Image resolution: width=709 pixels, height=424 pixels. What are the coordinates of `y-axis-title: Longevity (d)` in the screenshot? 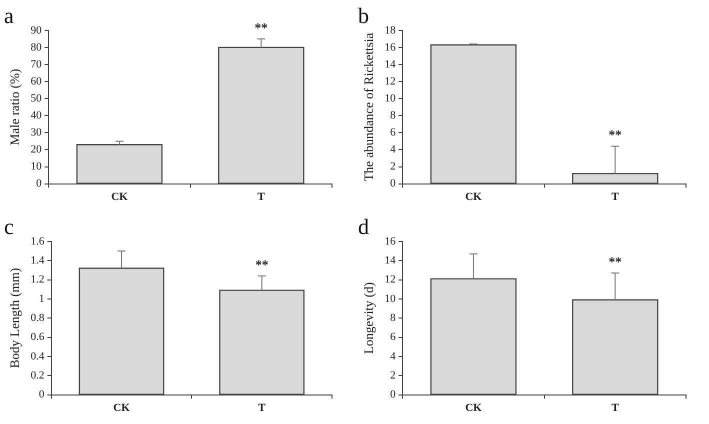 It's located at (368, 318).